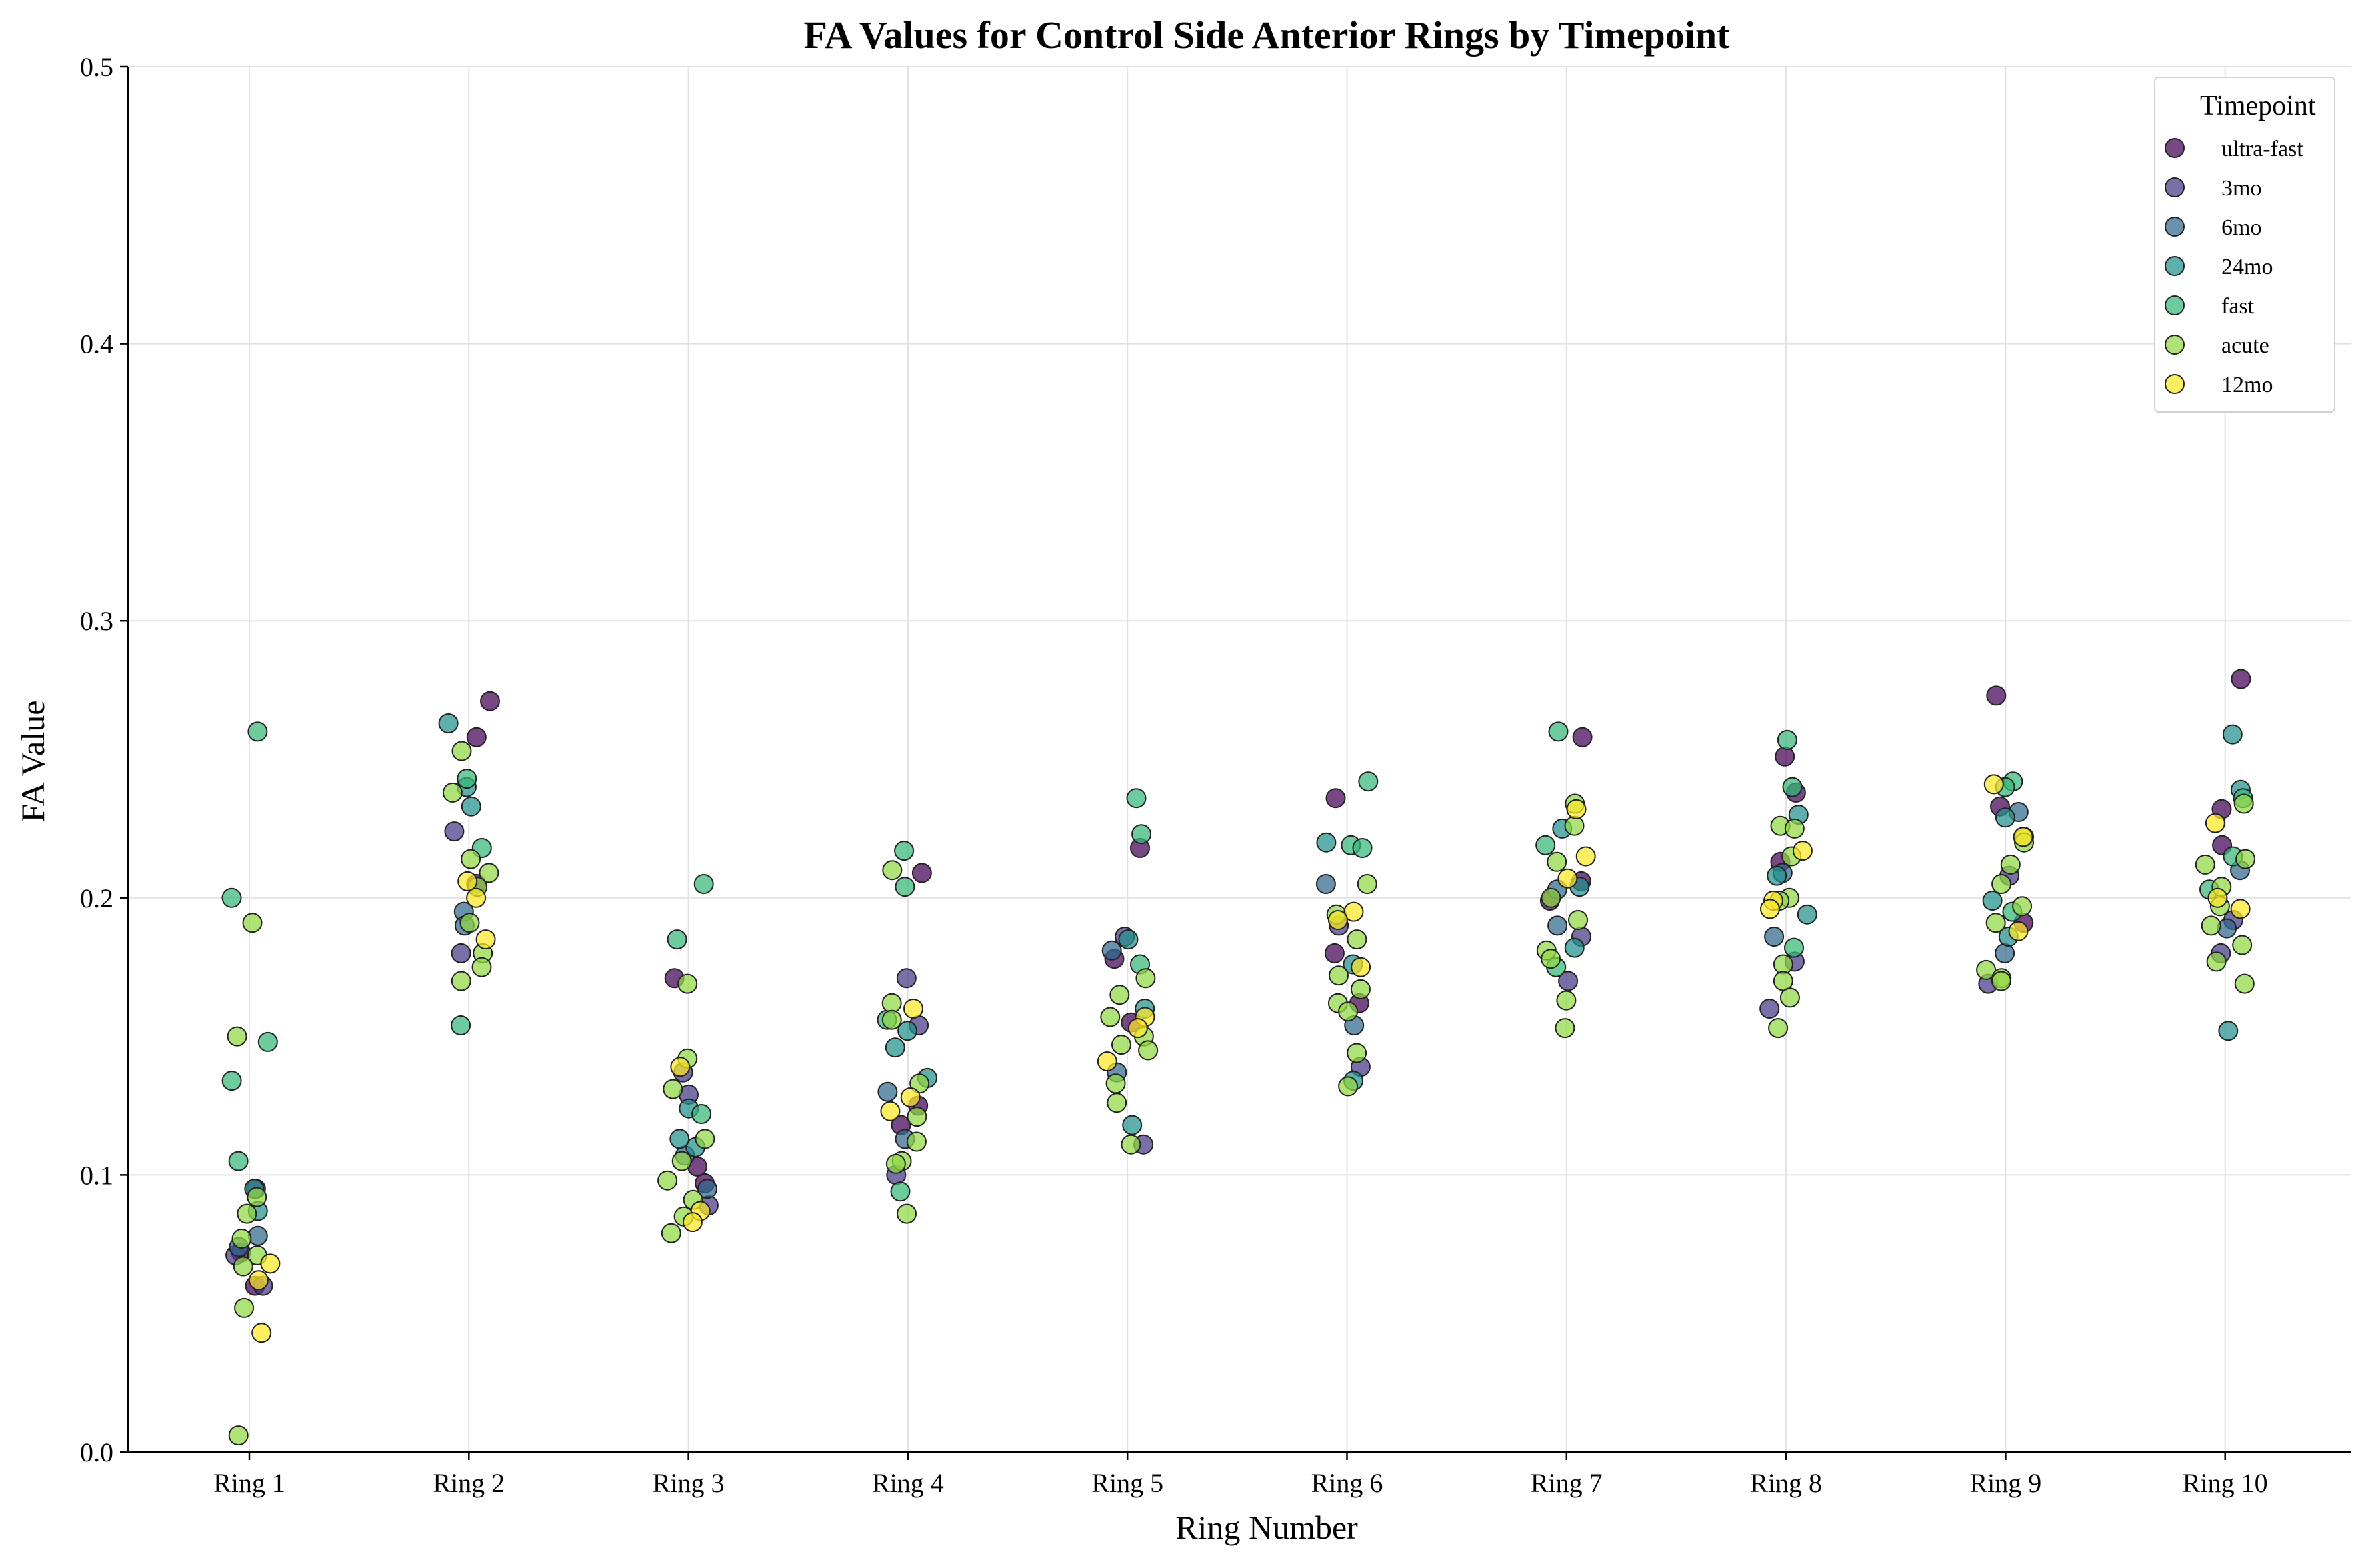 The height and width of the screenshot is (1568, 2368). Describe the element at coordinates (96, 1452) in the screenshot. I see `y-tick-label: 0.0` at that location.